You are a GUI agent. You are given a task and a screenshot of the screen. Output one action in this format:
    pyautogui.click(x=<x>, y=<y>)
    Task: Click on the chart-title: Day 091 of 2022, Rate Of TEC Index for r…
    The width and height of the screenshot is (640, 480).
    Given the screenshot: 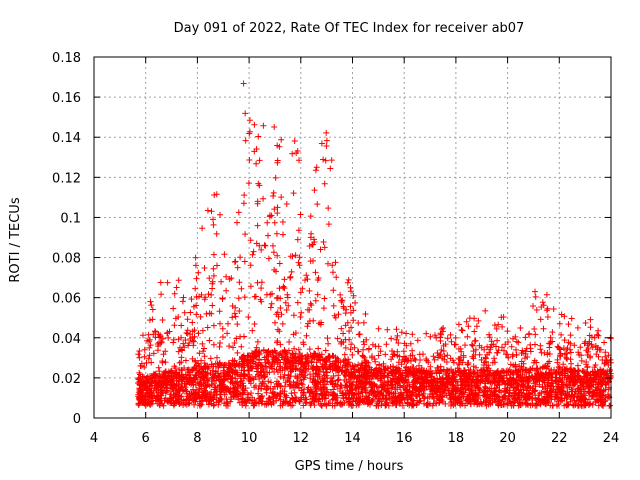 What is the action you would take?
    pyautogui.click(x=349, y=28)
    